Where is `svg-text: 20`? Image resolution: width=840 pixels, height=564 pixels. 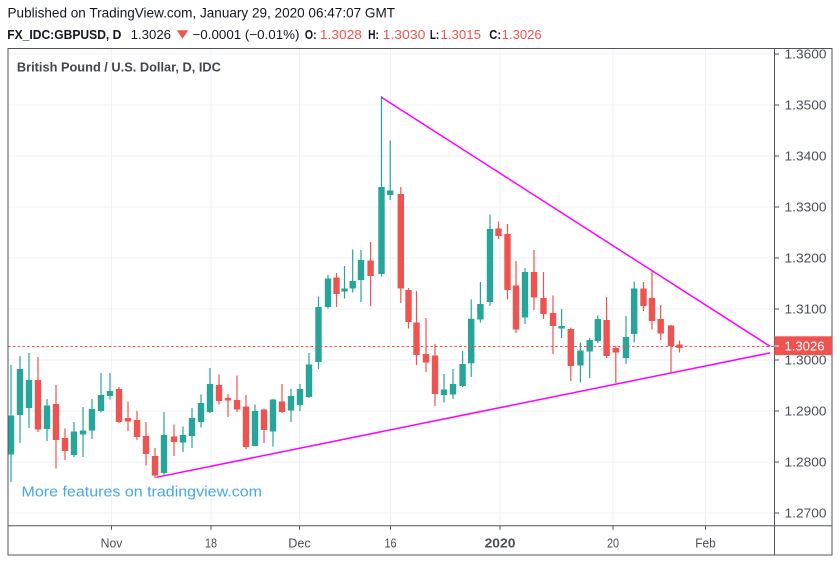 svg-text: 20 is located at coordinates (613, 543).